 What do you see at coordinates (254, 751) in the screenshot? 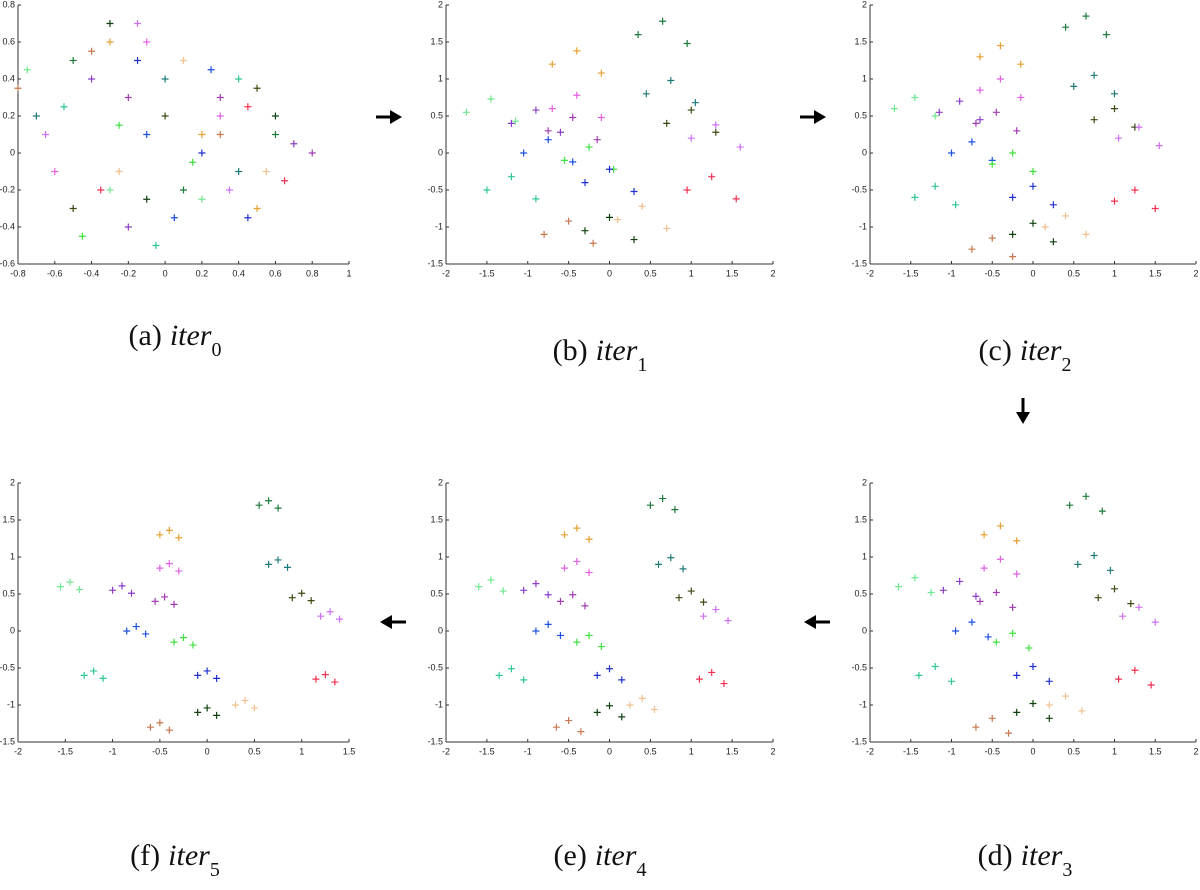
I see `x-tick-label: 0.5` at bounding box center [254, 751].